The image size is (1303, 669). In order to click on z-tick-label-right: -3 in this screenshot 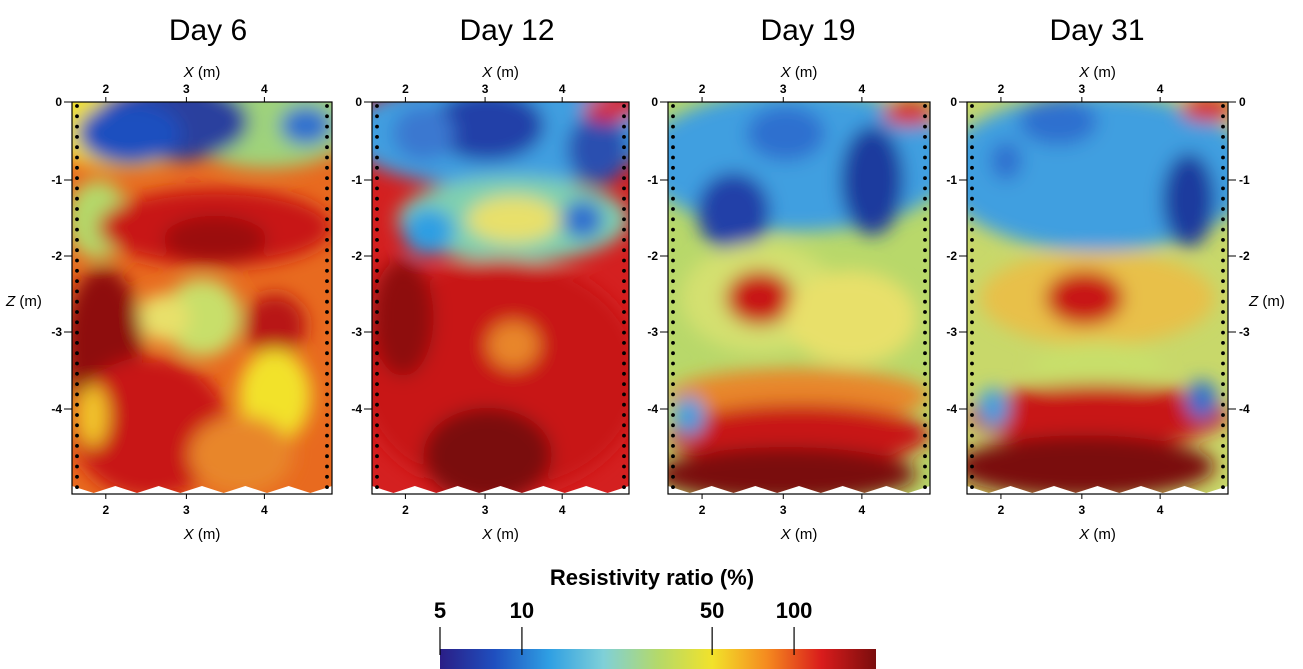, I will do `click(1244, 332)`.